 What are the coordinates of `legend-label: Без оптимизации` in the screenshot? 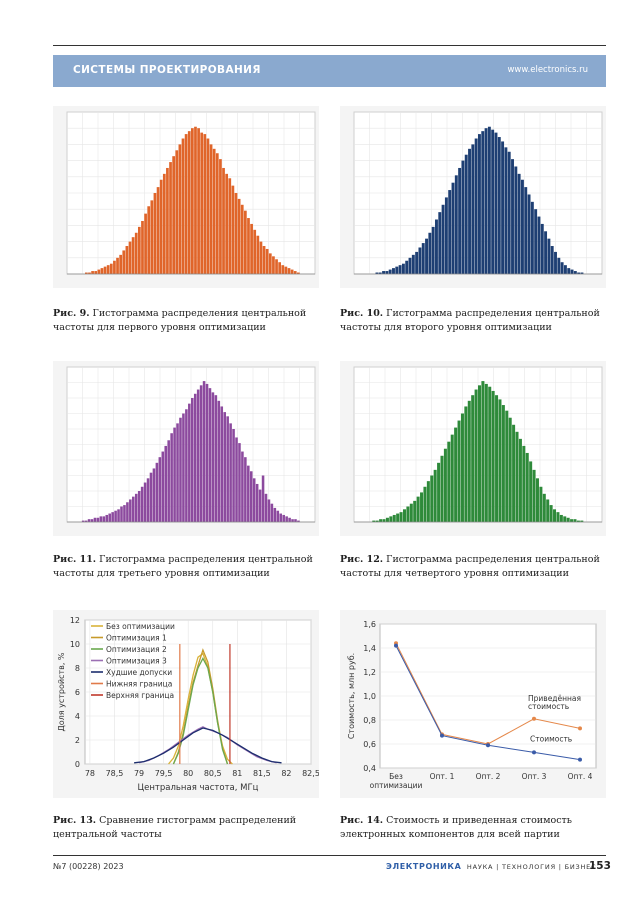 It's located at (140, 626).